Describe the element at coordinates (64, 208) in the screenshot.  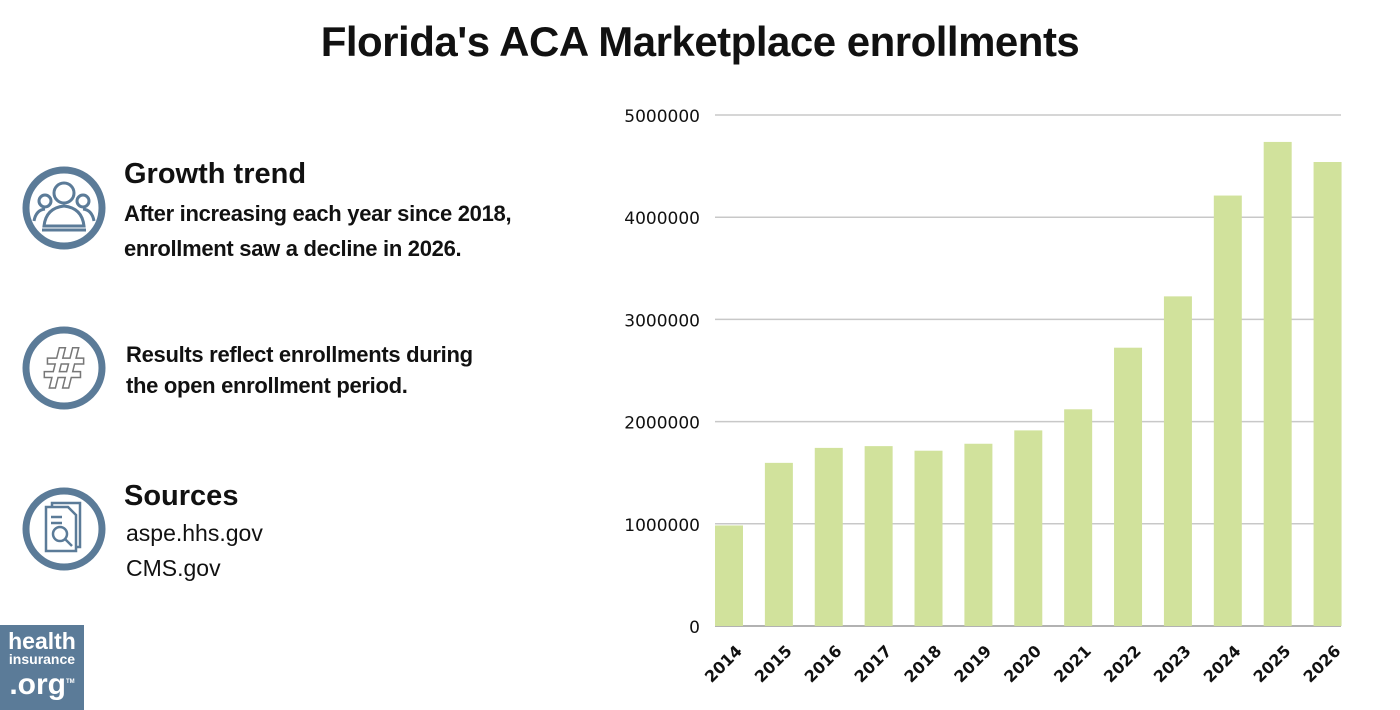
I see `people-group-icon` at that location.